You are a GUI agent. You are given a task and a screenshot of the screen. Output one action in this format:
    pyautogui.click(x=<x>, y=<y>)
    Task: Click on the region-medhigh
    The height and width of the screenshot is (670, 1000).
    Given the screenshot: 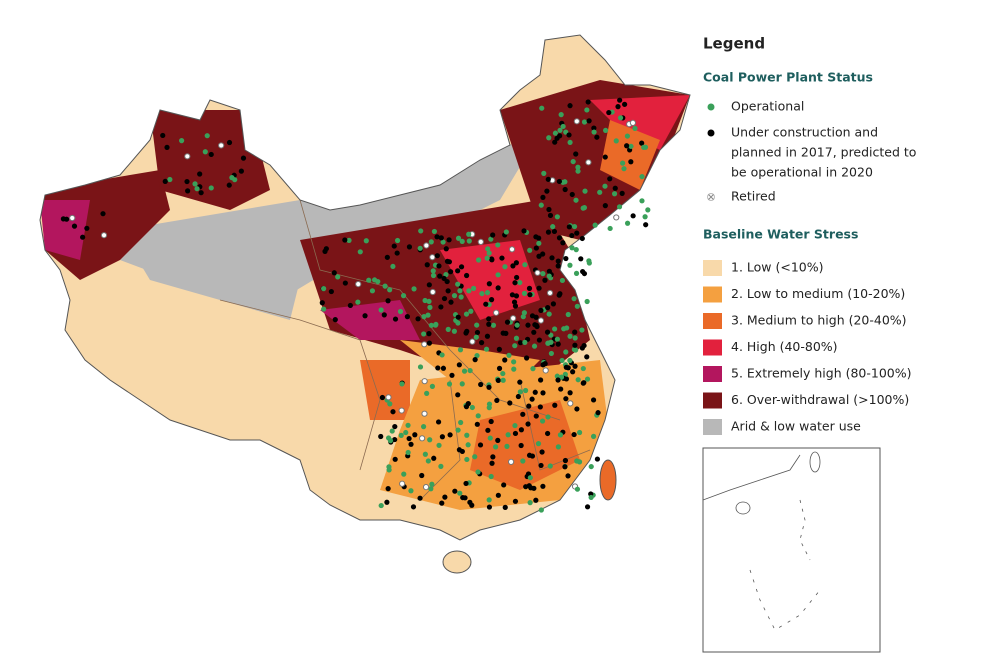 What is the action you would take?
    pyautogui.click(x=525, y=445)
    